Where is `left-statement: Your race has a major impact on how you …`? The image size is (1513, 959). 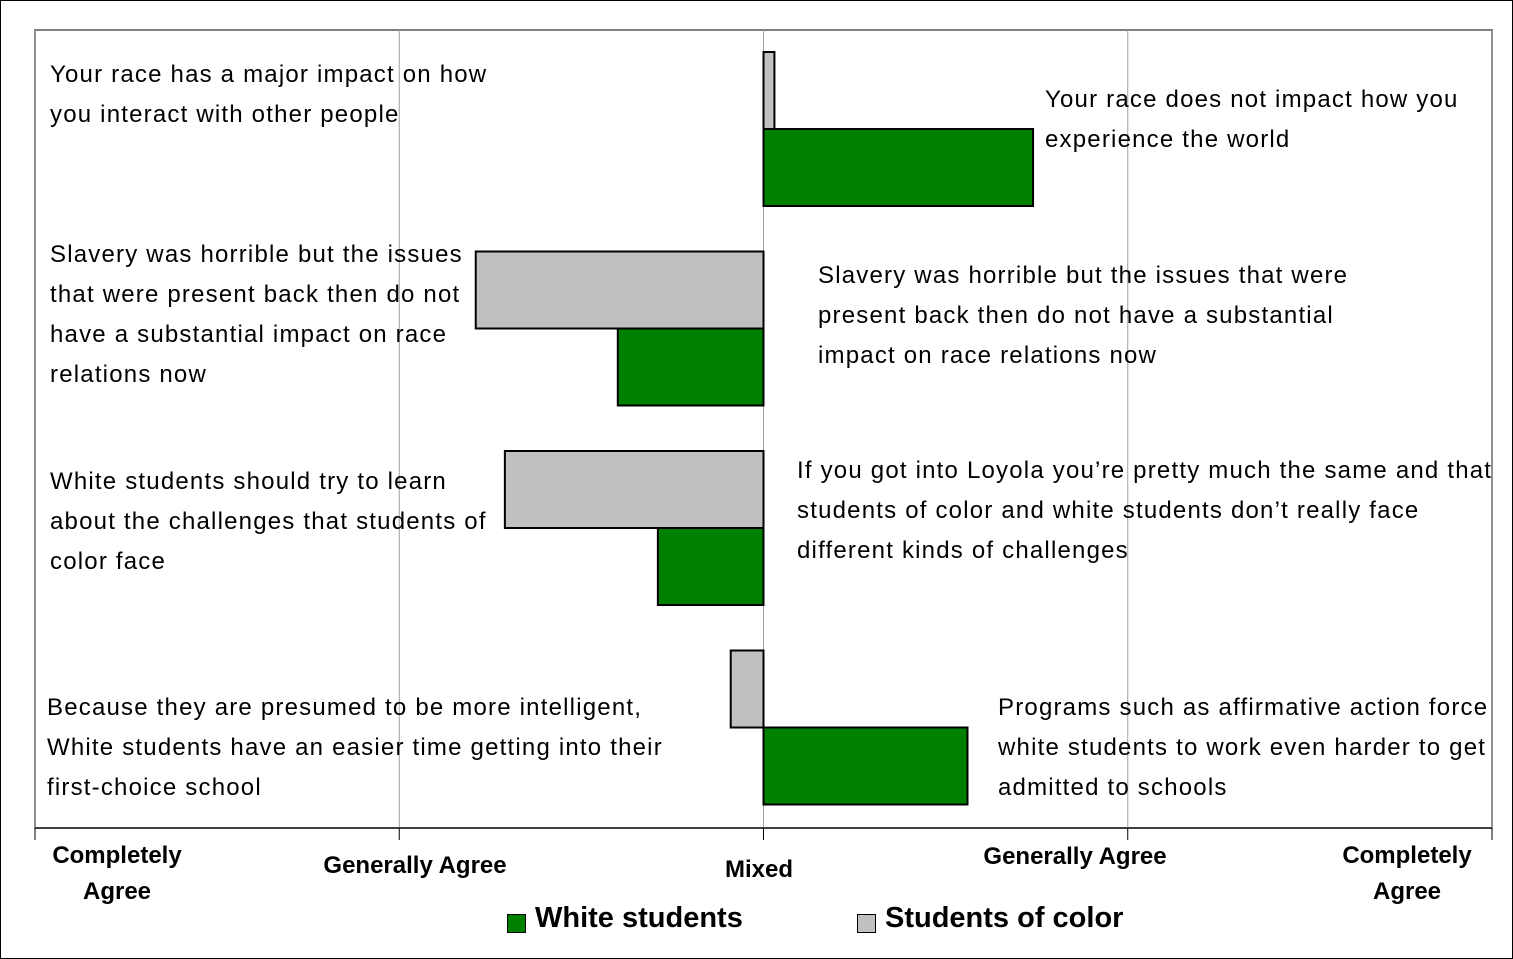
left-statement: Your race has a major impact on how you … is located at coordinates (269, 94).